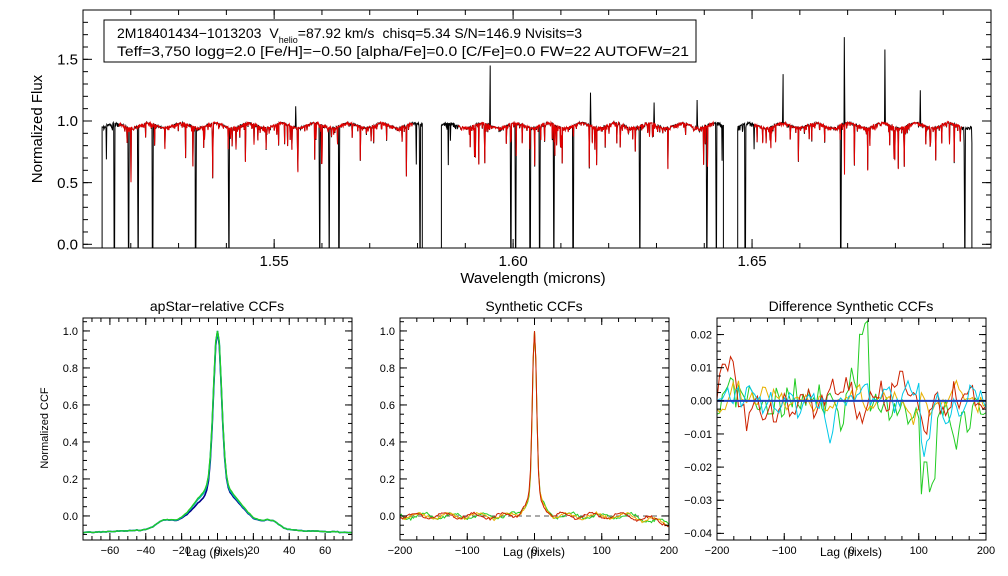 This screenshot has height=576, width=1008. I want to click on x-tick-label: 1.60, so click(513, 261).